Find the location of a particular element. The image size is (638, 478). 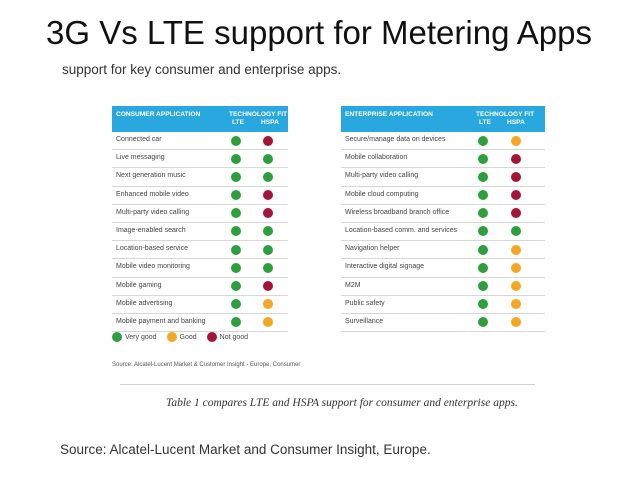

table-row: Secure/manage data on devices is located at coordinates (443, 141).